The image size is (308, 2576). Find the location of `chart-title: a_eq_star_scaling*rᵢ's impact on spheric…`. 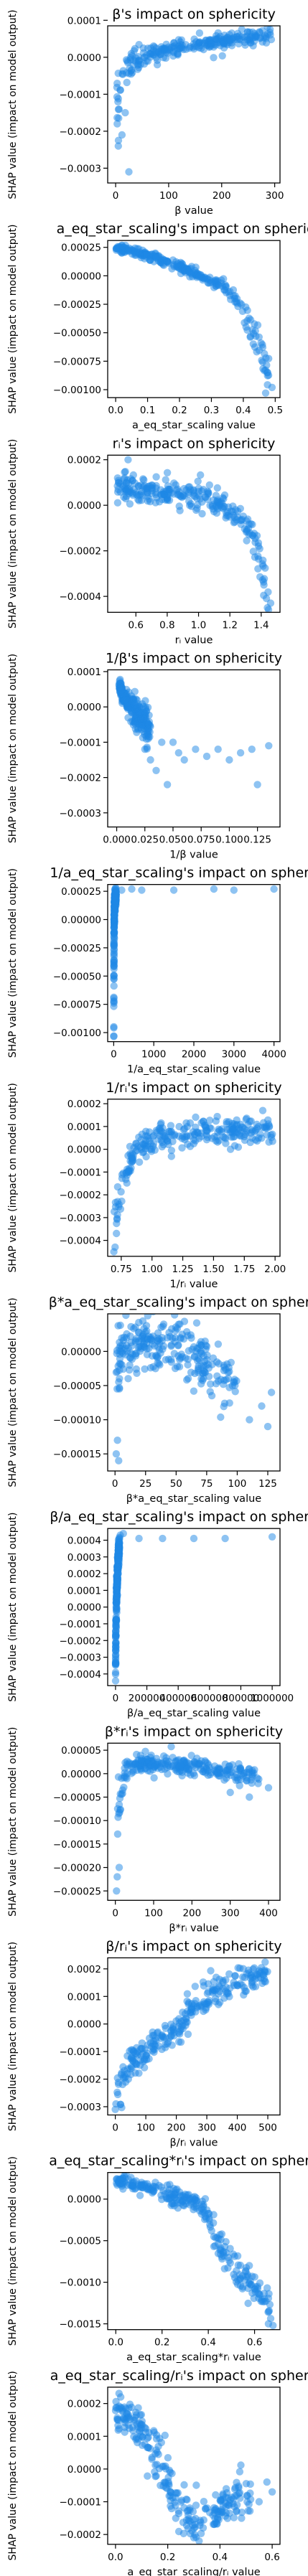

chart-title: a_eq_star_scaling*rᵢ's impact on spheric… is located at coordinates (178, 2161).